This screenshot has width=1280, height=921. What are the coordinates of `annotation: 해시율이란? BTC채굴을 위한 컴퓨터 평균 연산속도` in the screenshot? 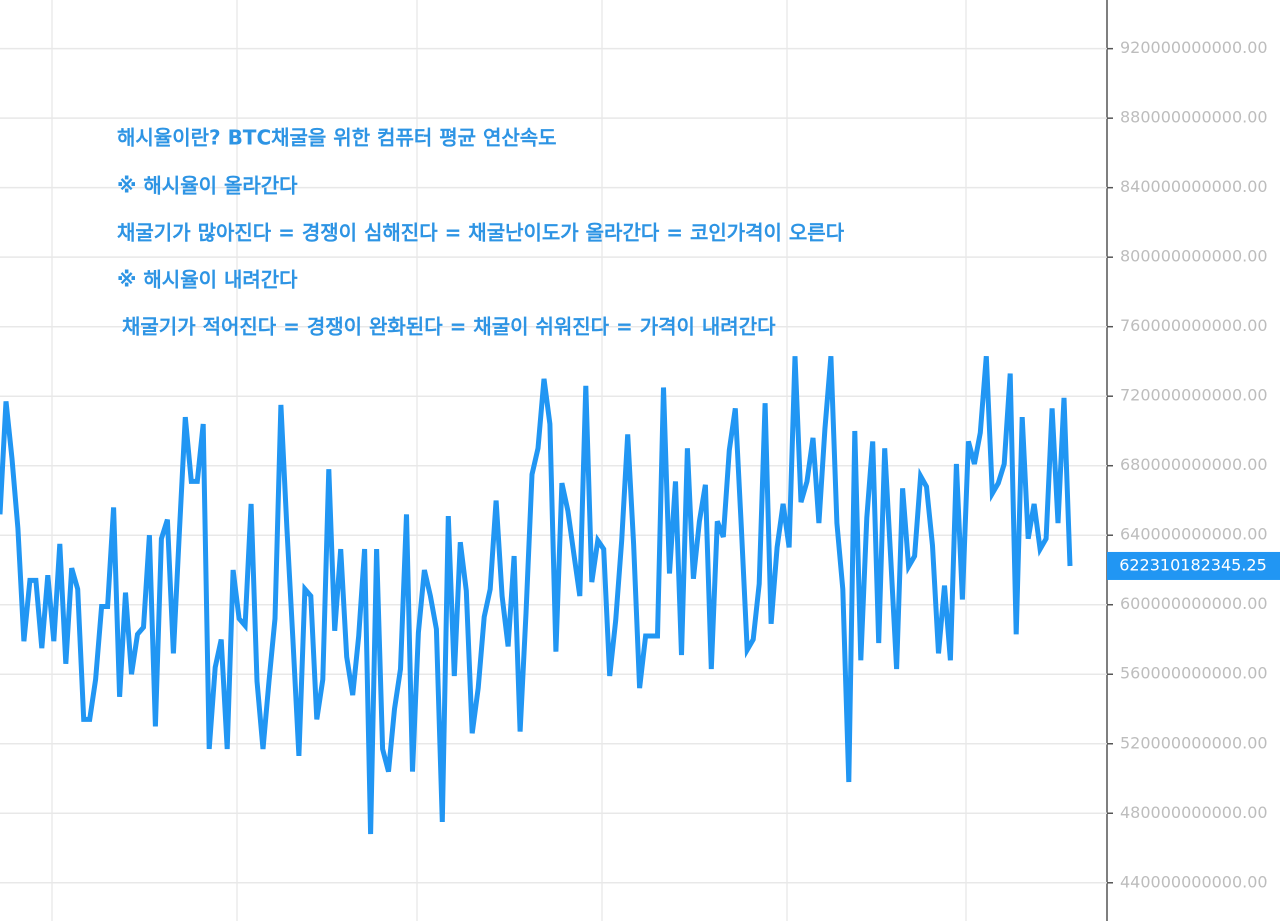 It's located at (337, 138).